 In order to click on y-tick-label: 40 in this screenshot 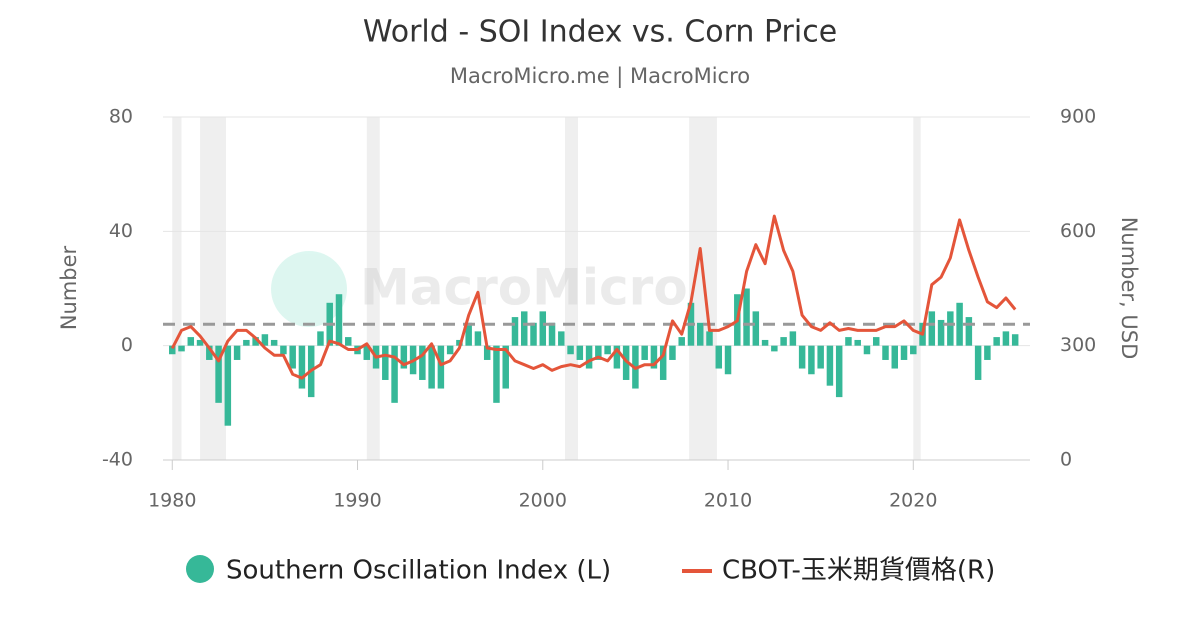, I will do `click(121, 231)`.